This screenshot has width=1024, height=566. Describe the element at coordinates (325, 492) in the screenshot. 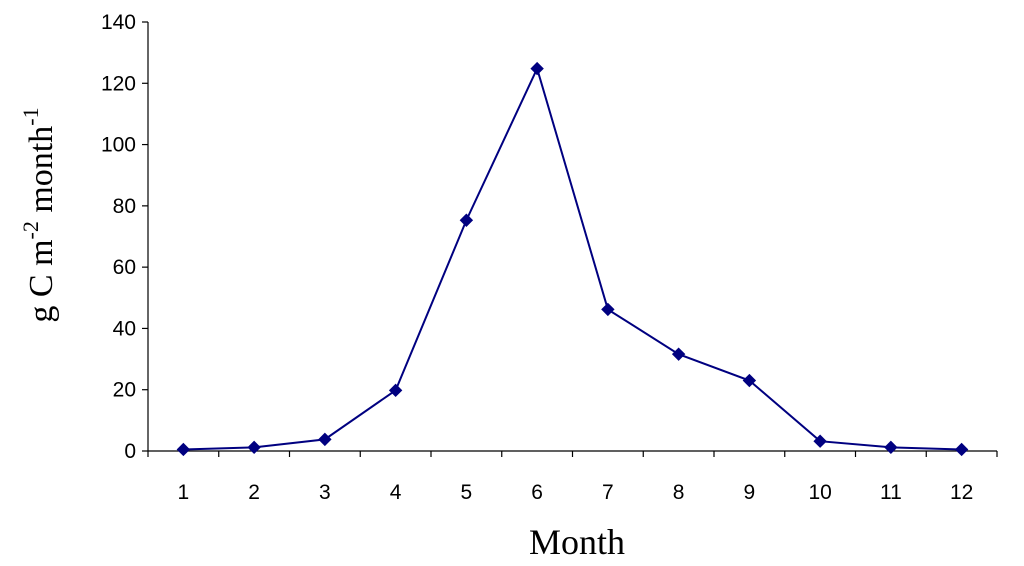

I see `x-tick-label: 3` at that location.